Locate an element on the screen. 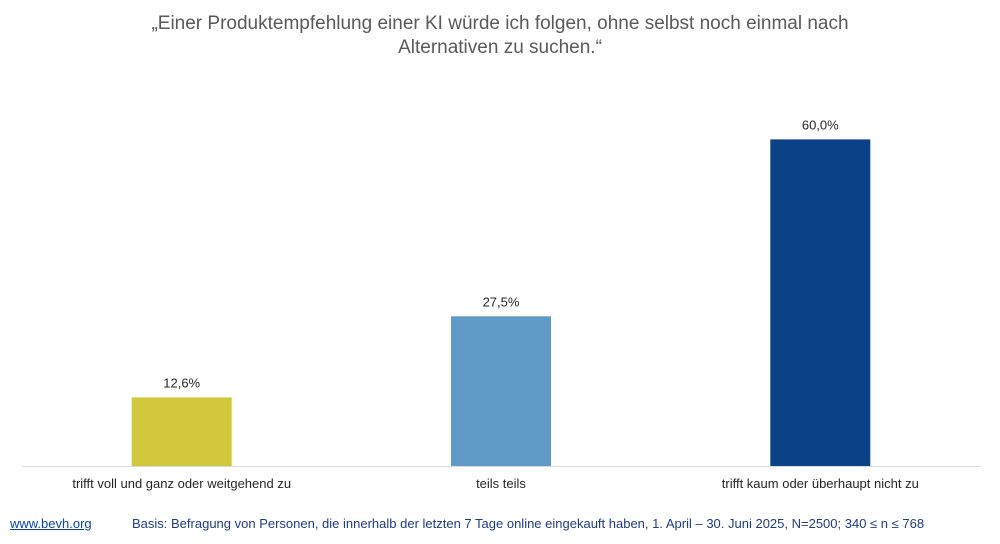 The width and height of the screenshot is (1000, 544). category-label-3: trifft kaum oder überhaupt nicht zu is located at coordinates (820, 483).